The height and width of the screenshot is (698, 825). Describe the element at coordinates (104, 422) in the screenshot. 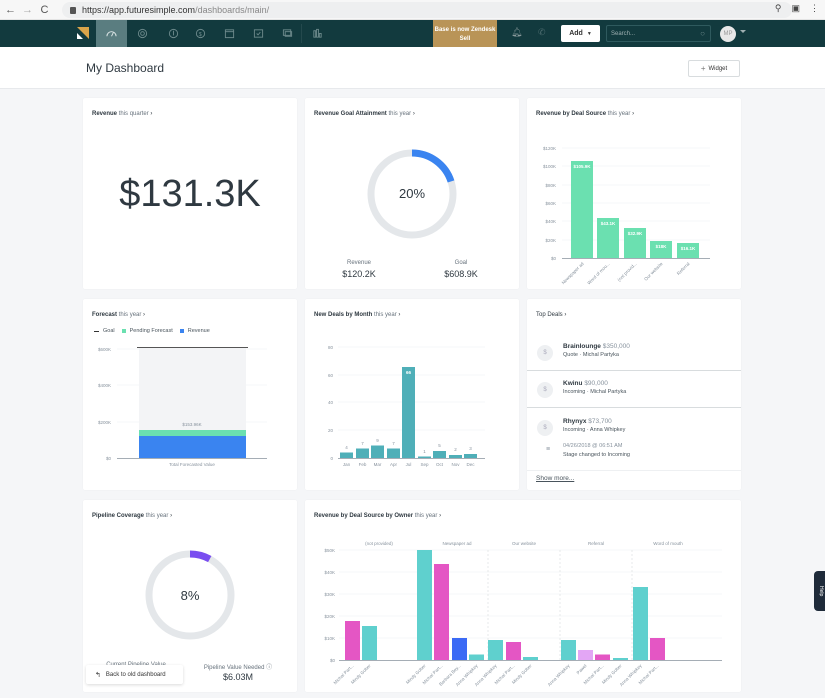

I see `svg-text: $200K` at that location.